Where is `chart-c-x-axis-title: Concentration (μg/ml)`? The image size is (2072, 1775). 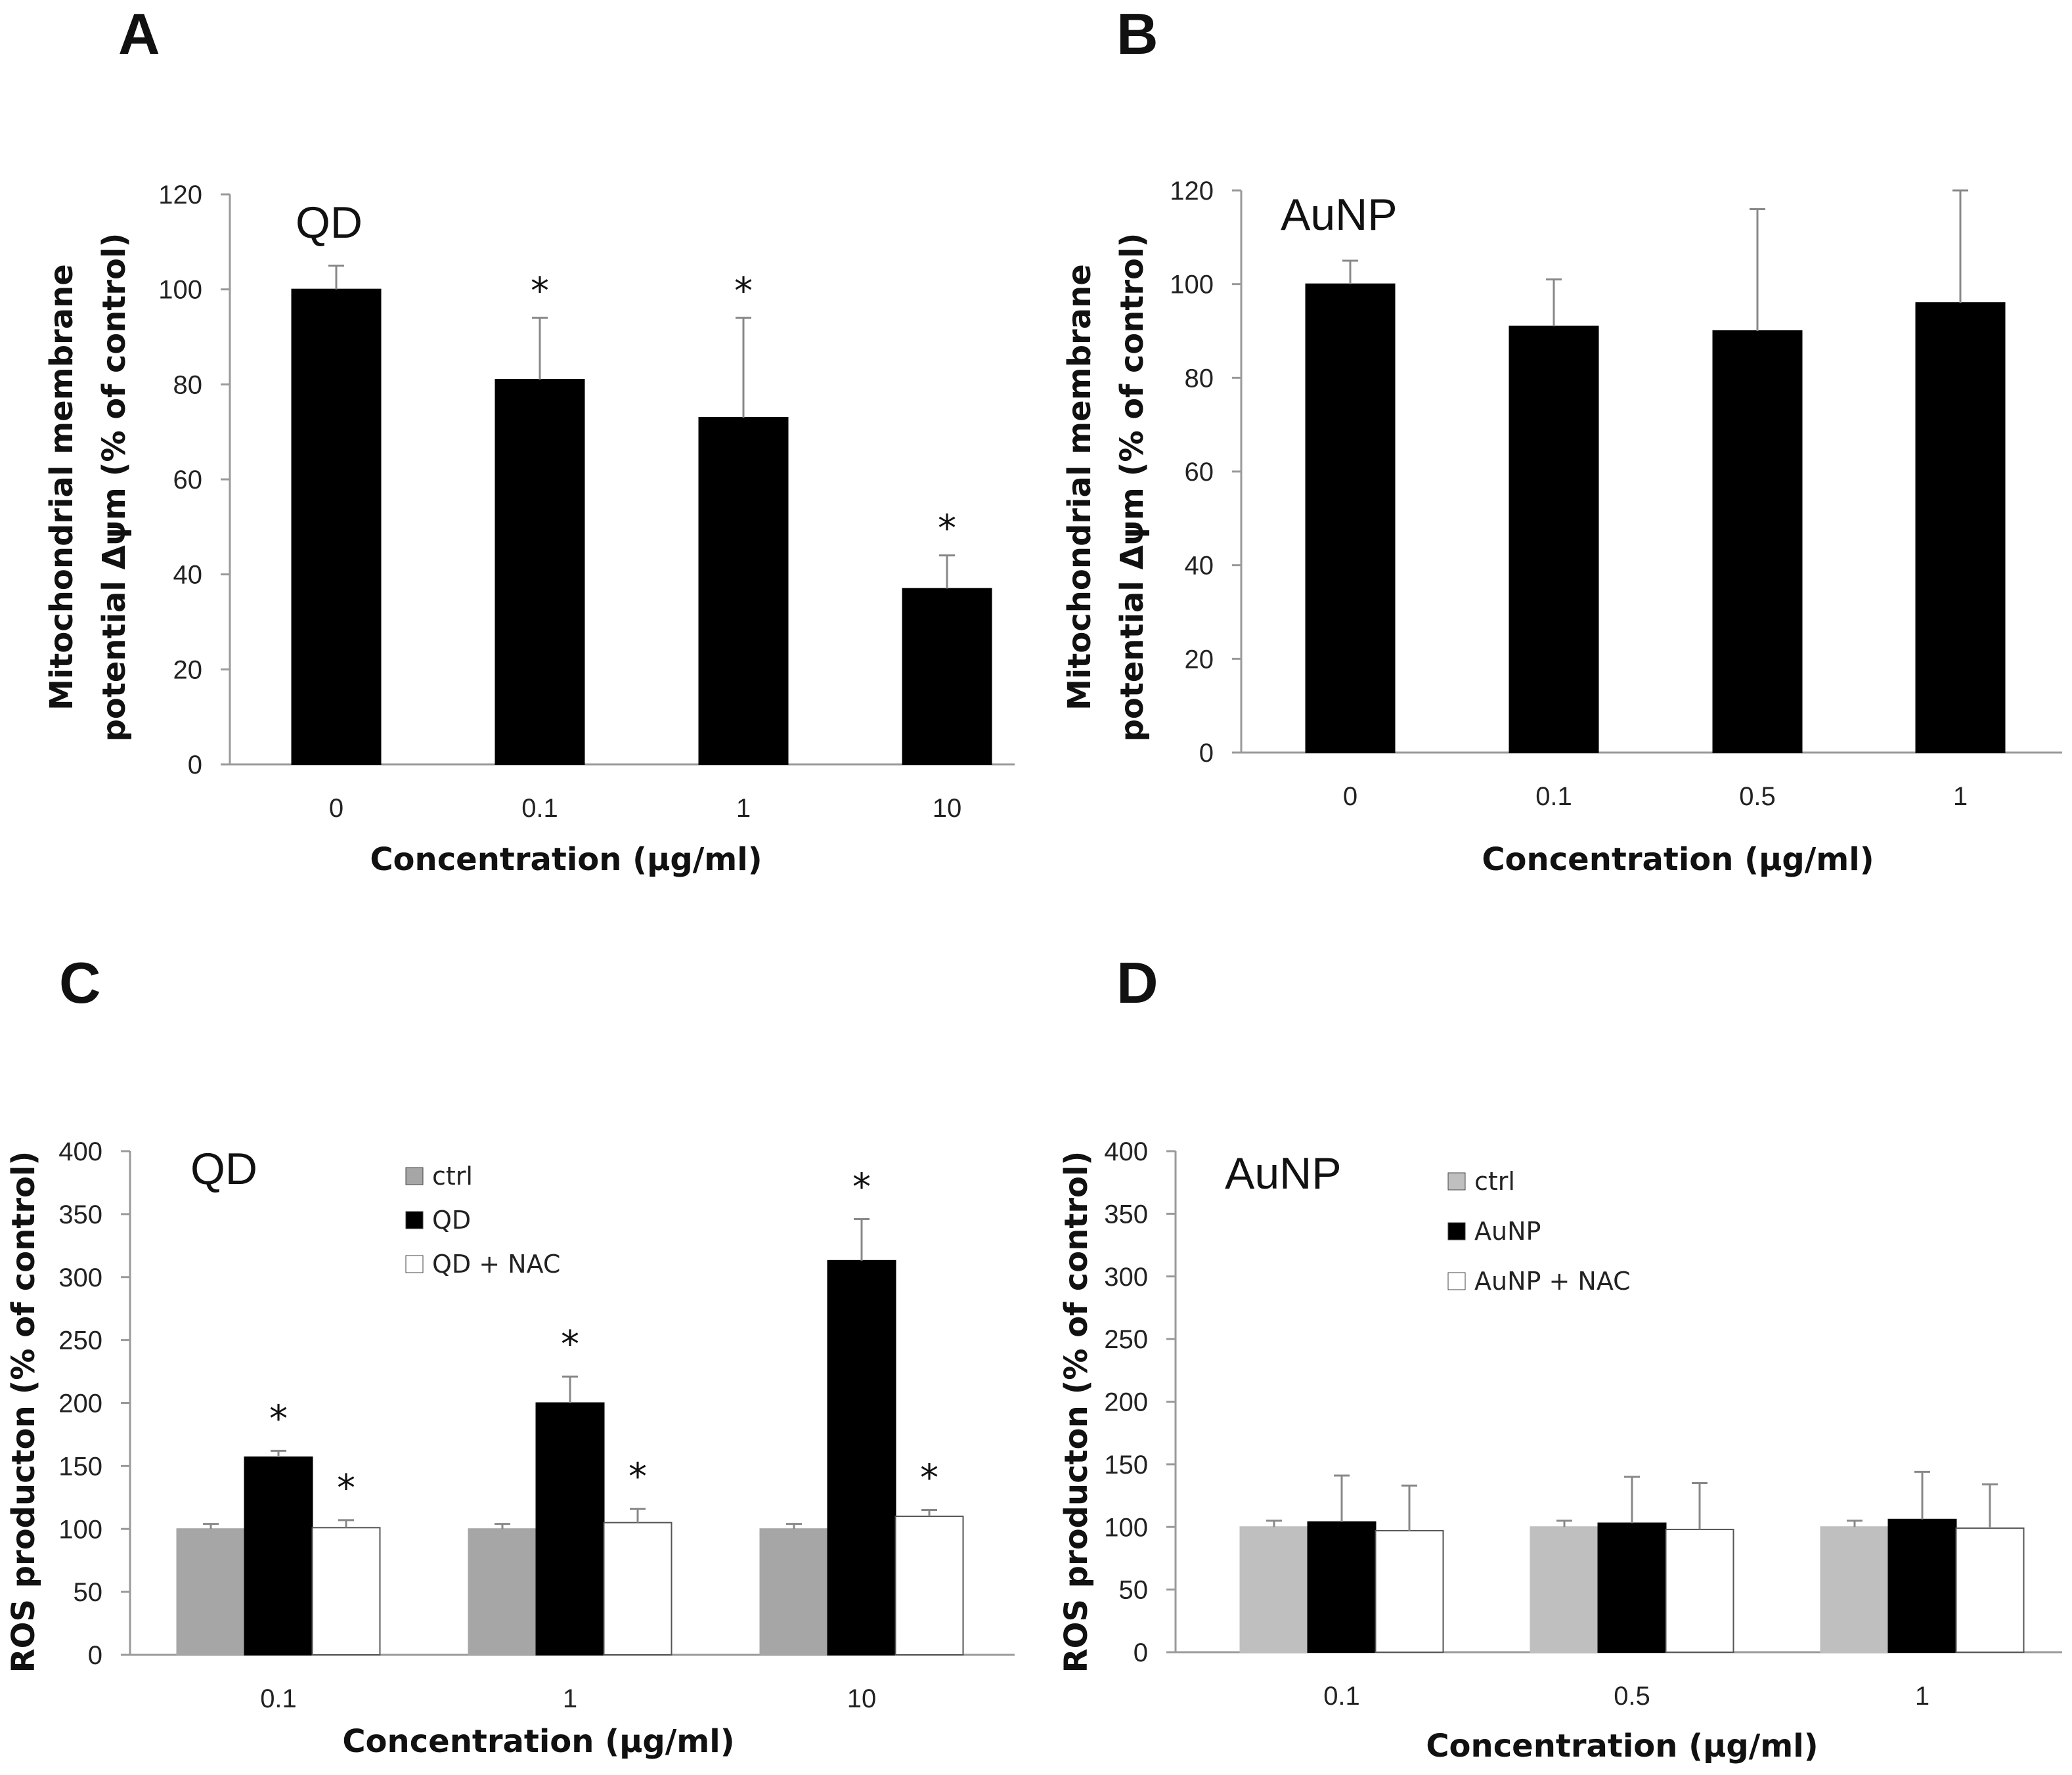 chart-c-x-axis-title: Concentration (μg/ml) is located at coordinates (538, 1741).